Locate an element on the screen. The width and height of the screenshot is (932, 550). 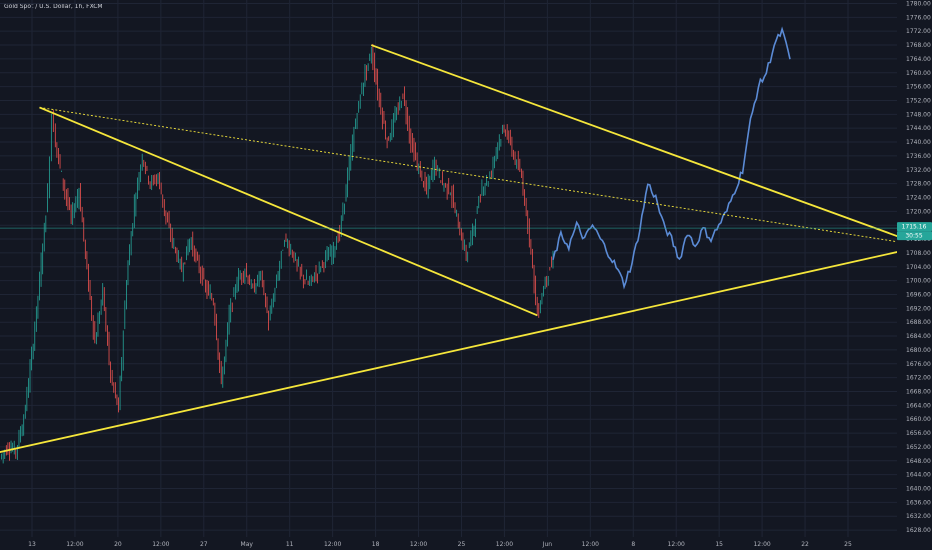
price-tick-label: 1728.00 is located at coordinates (918, 184).